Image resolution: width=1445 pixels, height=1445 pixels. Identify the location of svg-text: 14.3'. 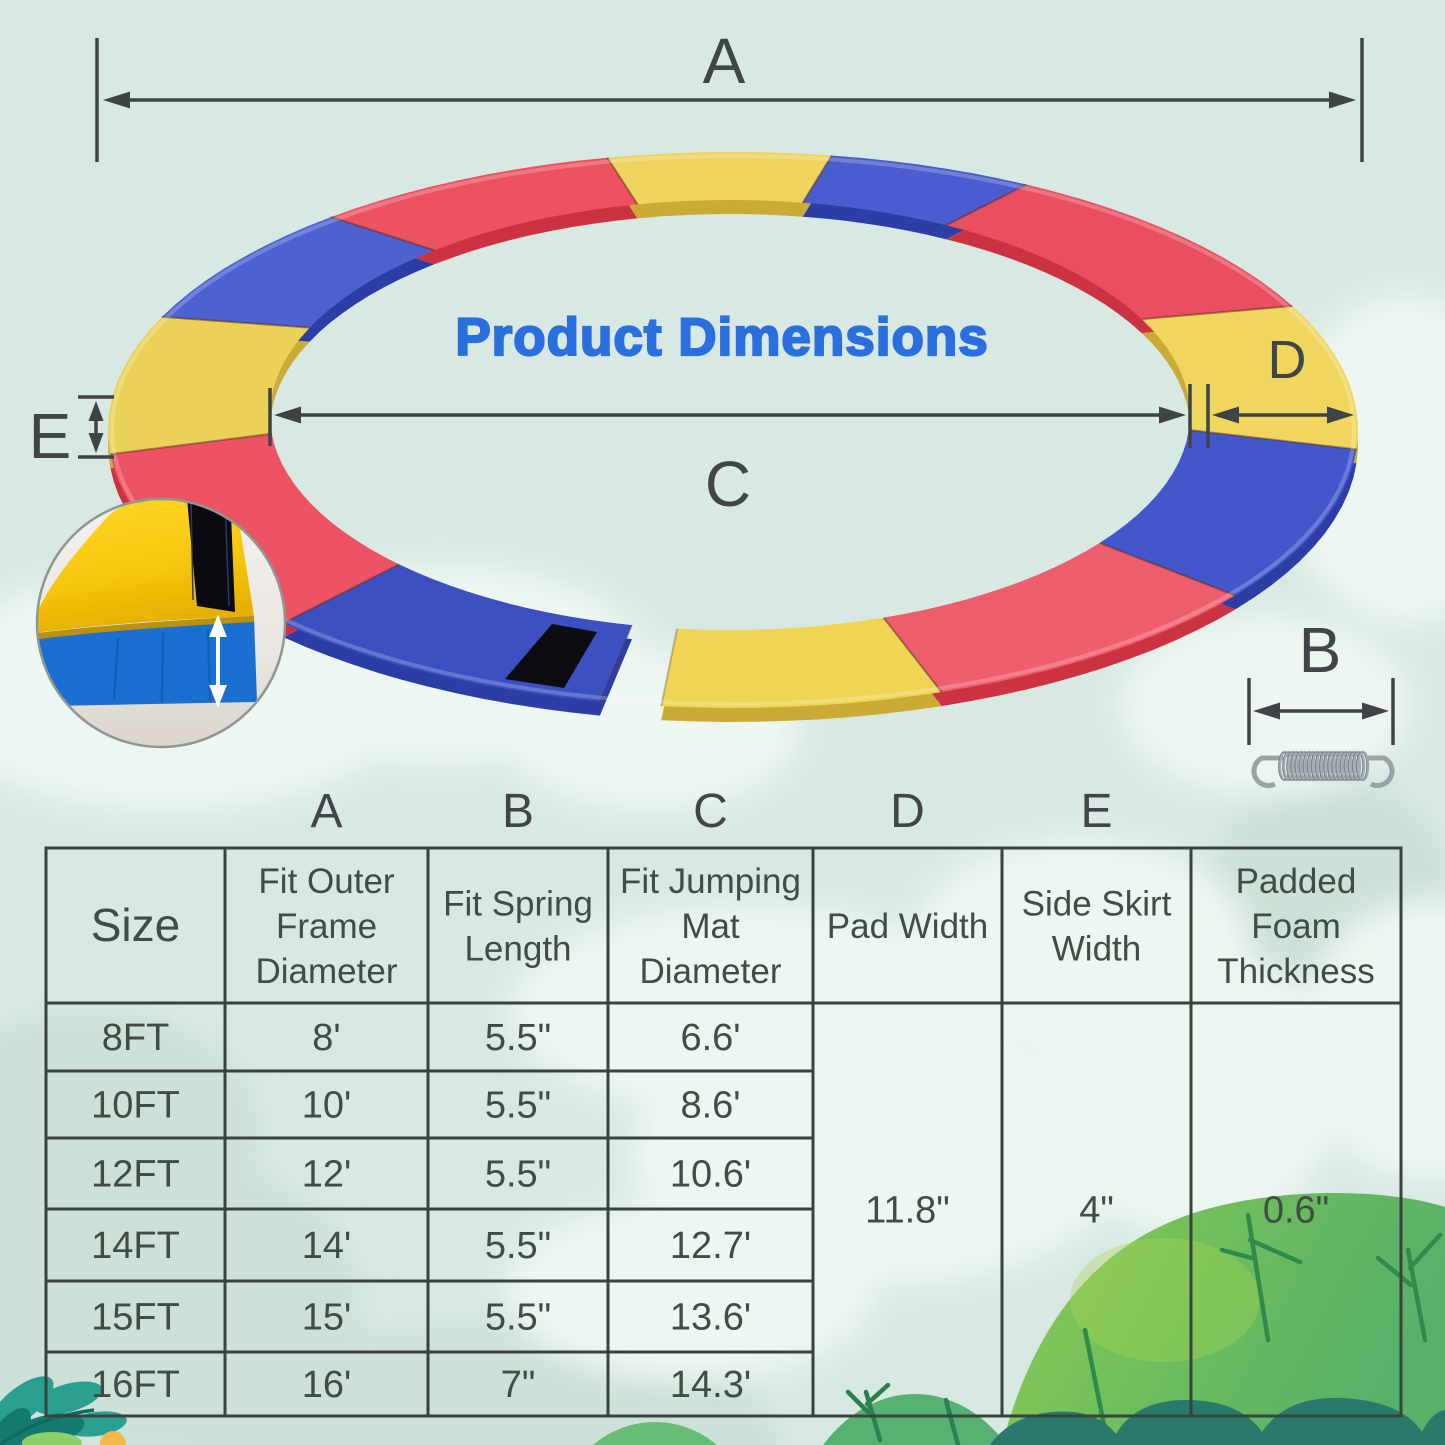
(710, 1385).